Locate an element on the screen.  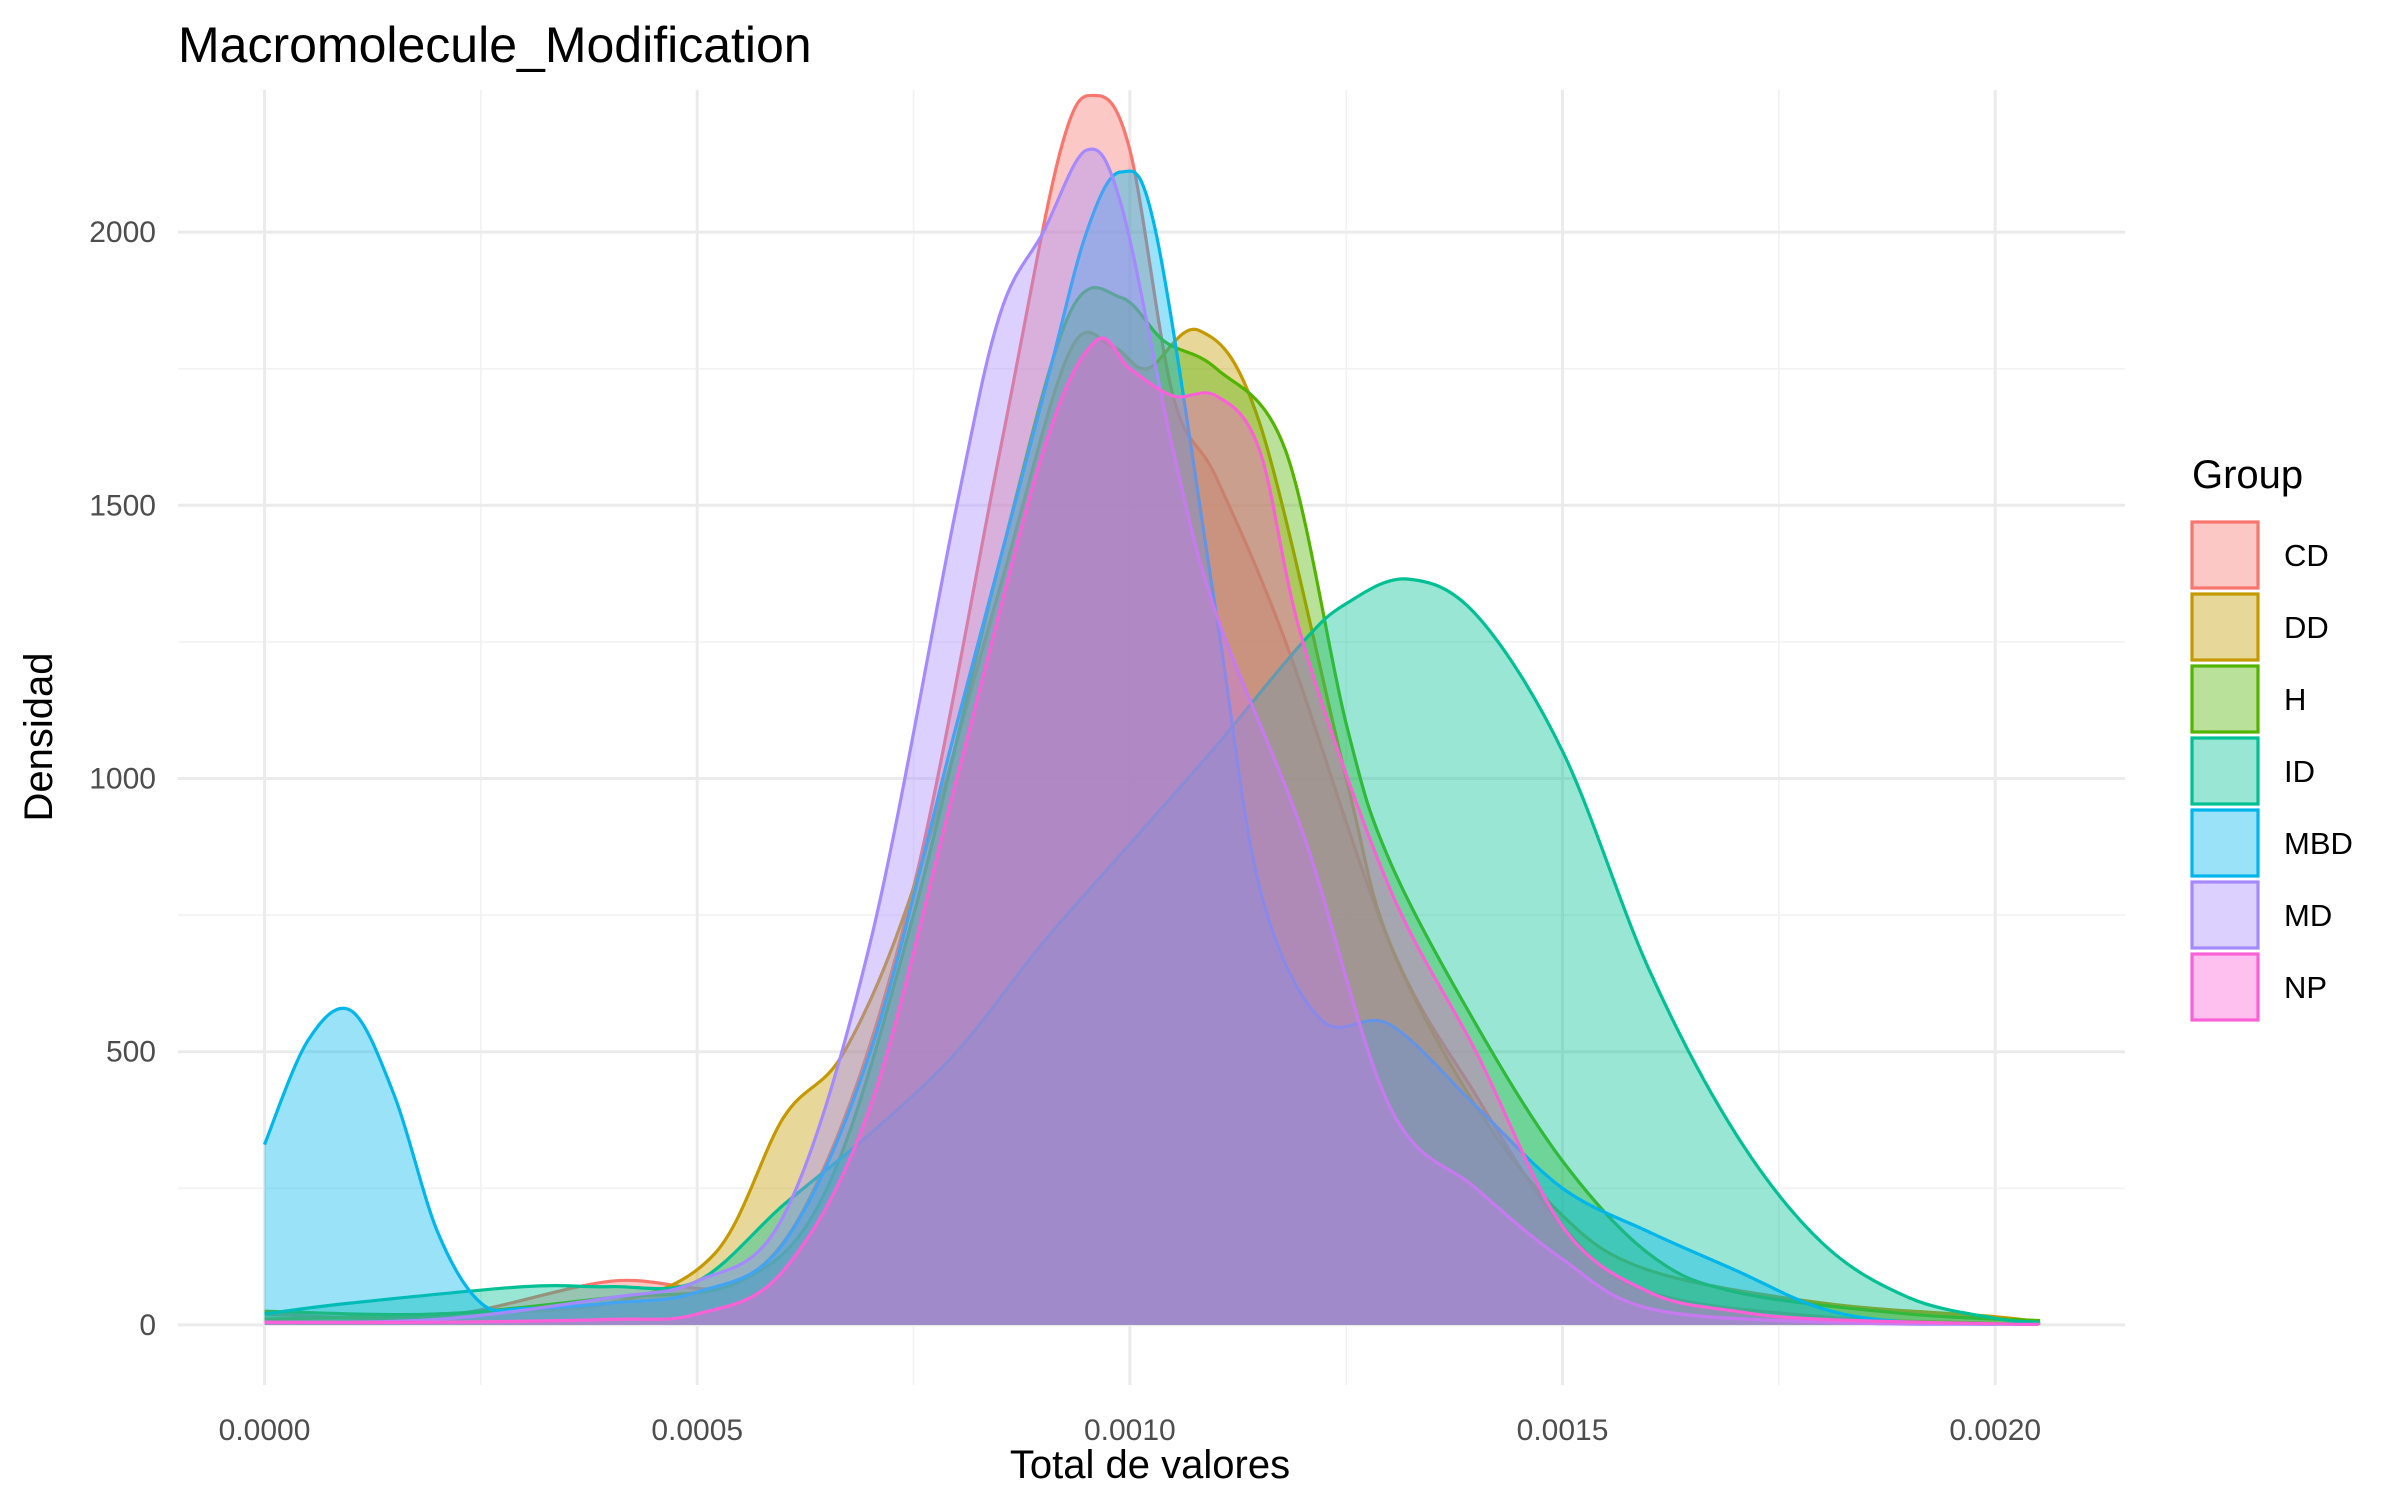
y-tick-label: 500 is located at coordinates (131, 1052).